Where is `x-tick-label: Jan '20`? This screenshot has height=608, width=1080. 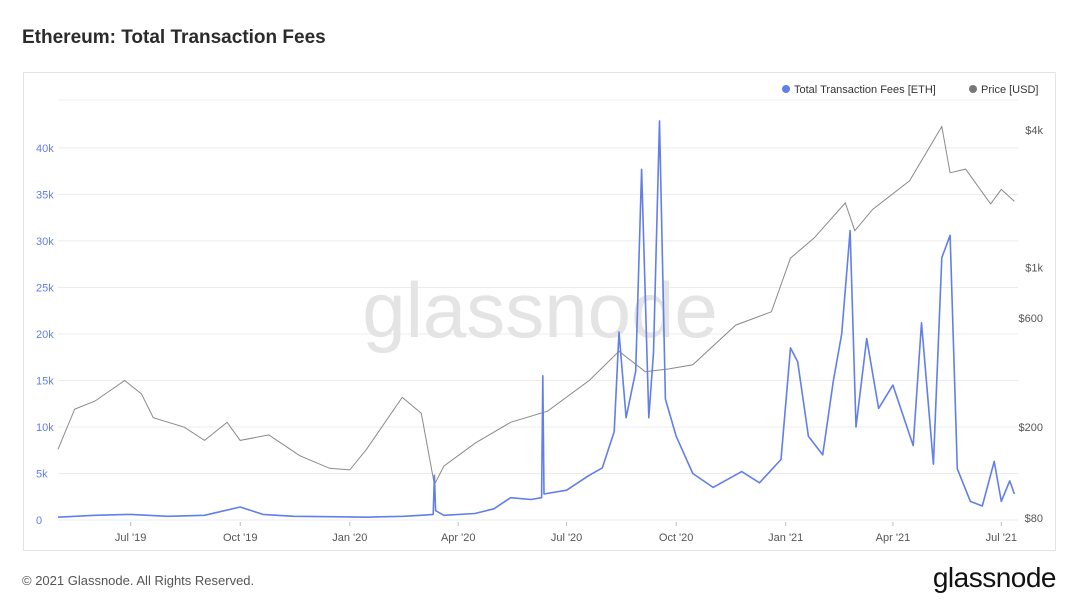 x-tick-label: Jan '20 is located at coordinates (349, 538).